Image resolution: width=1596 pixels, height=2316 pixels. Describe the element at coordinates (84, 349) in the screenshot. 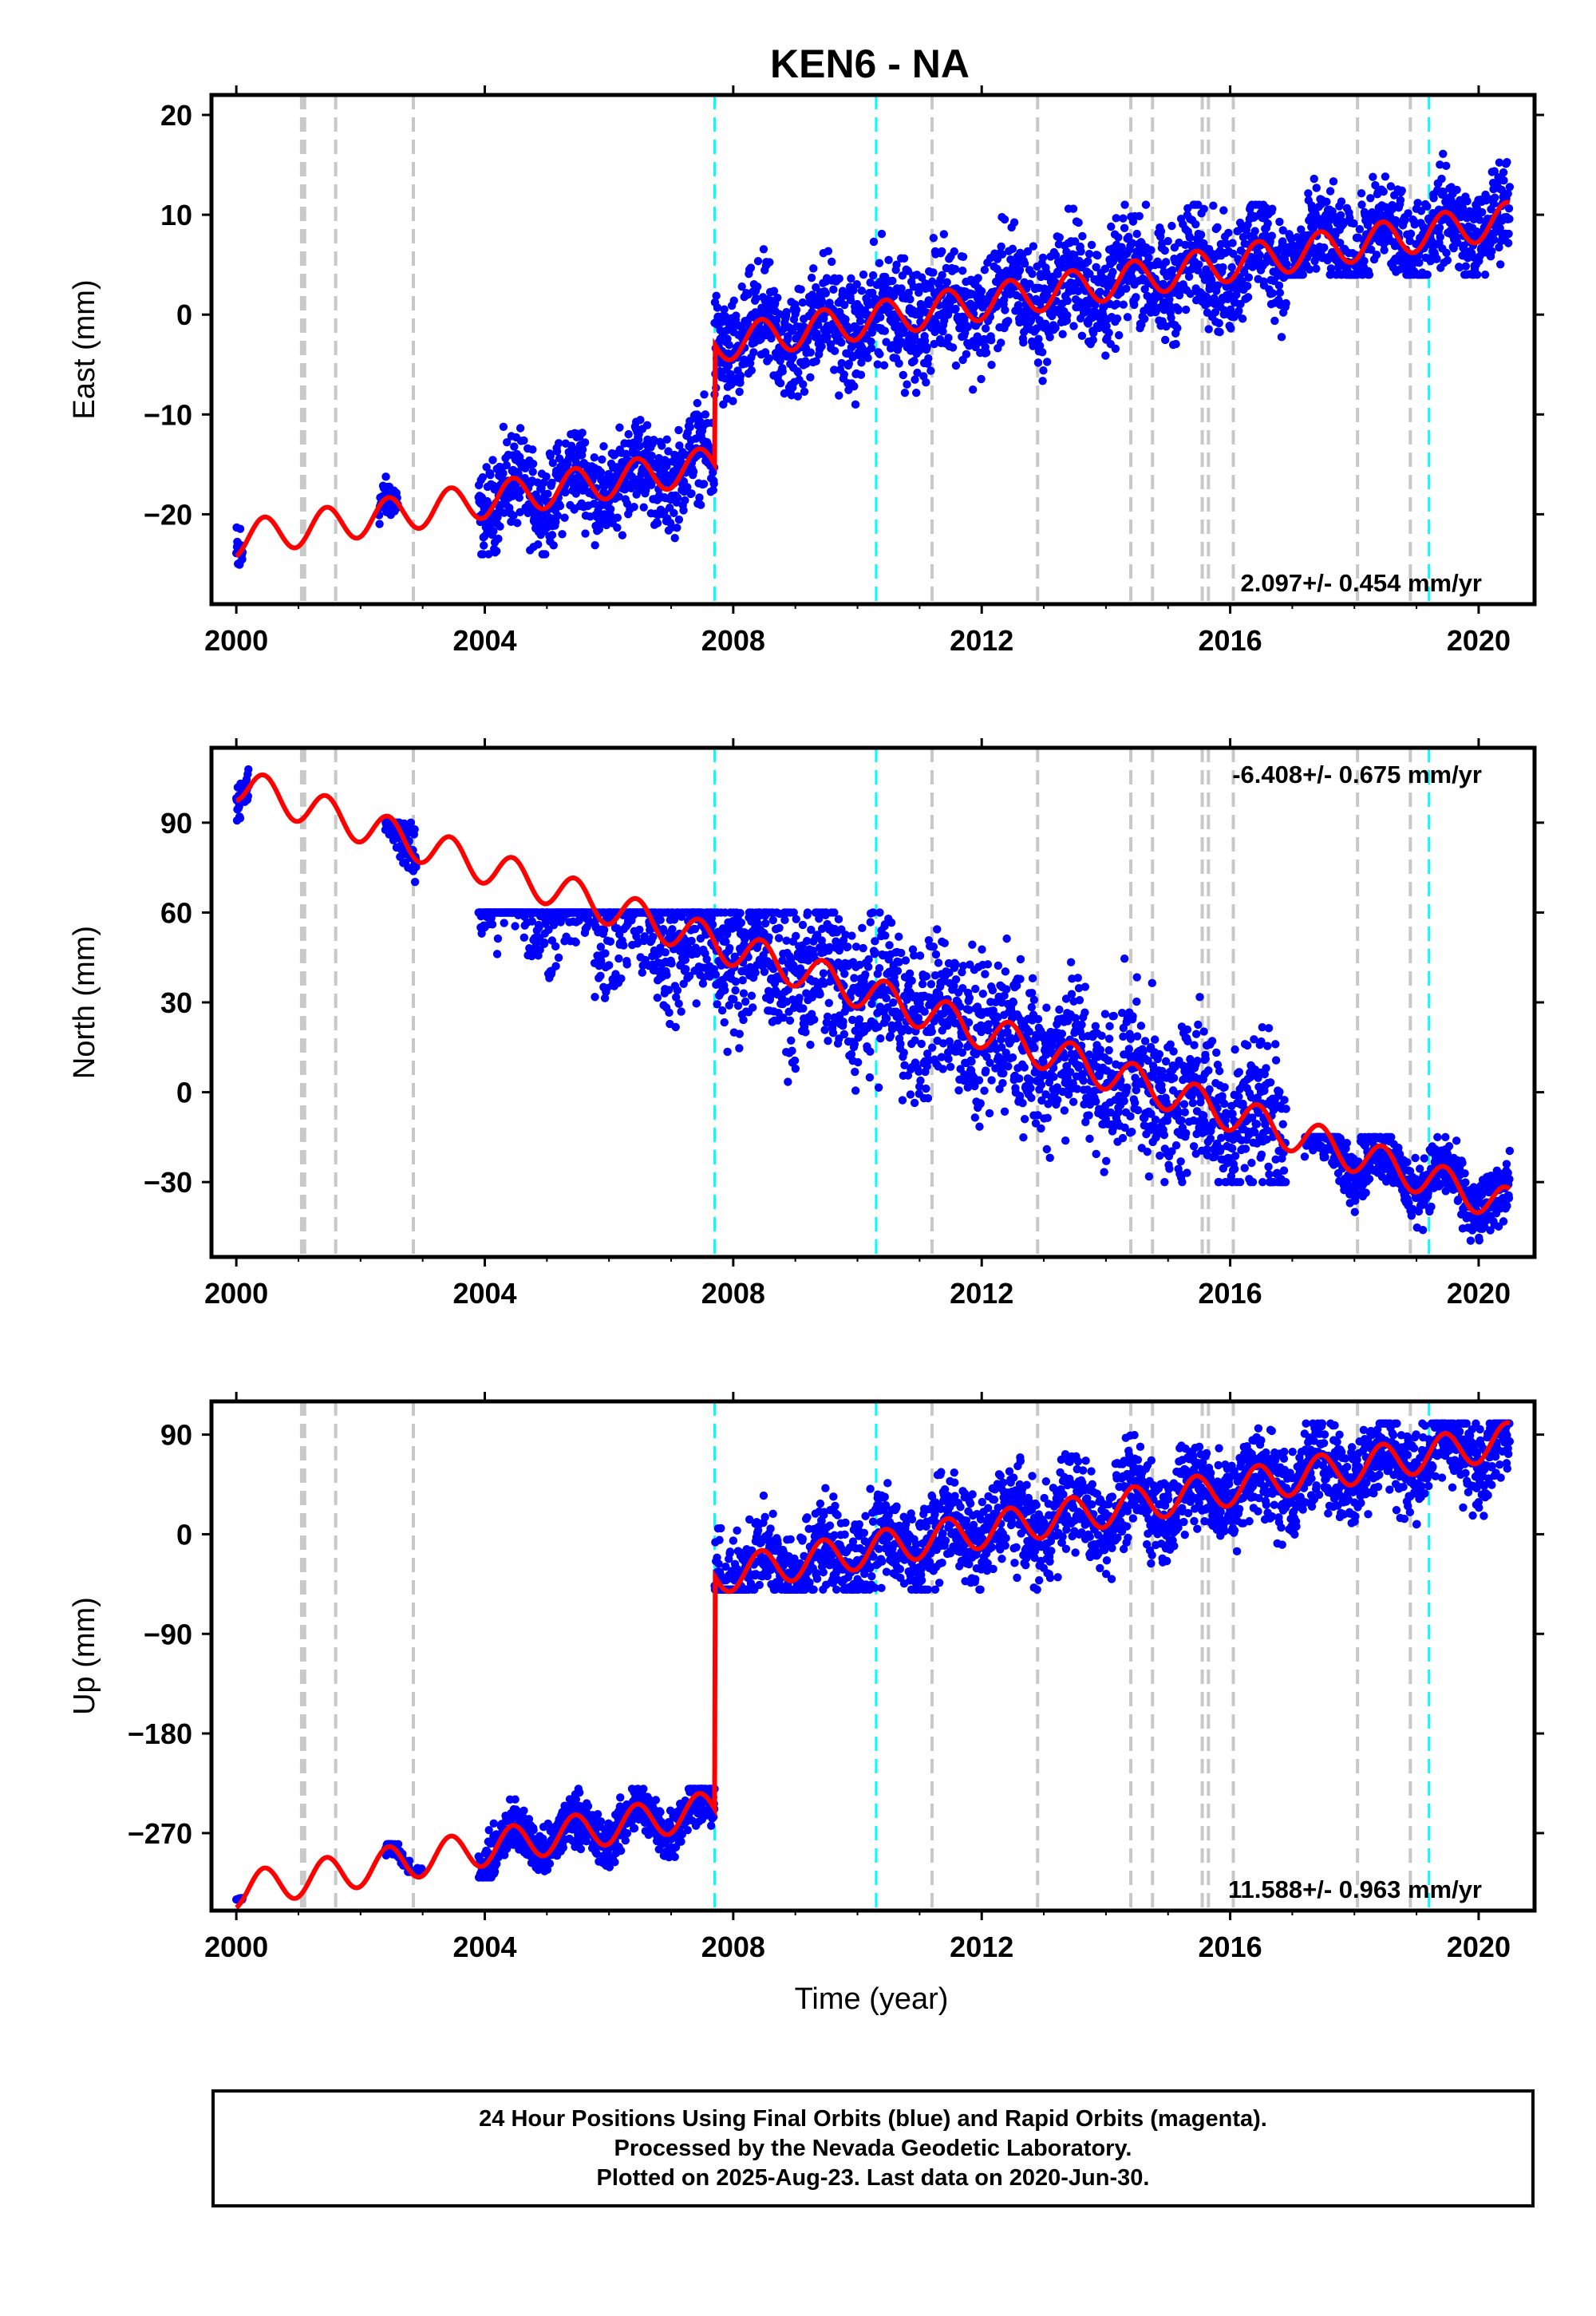

I see `east-y-axis-label: East (mm)` at that location.